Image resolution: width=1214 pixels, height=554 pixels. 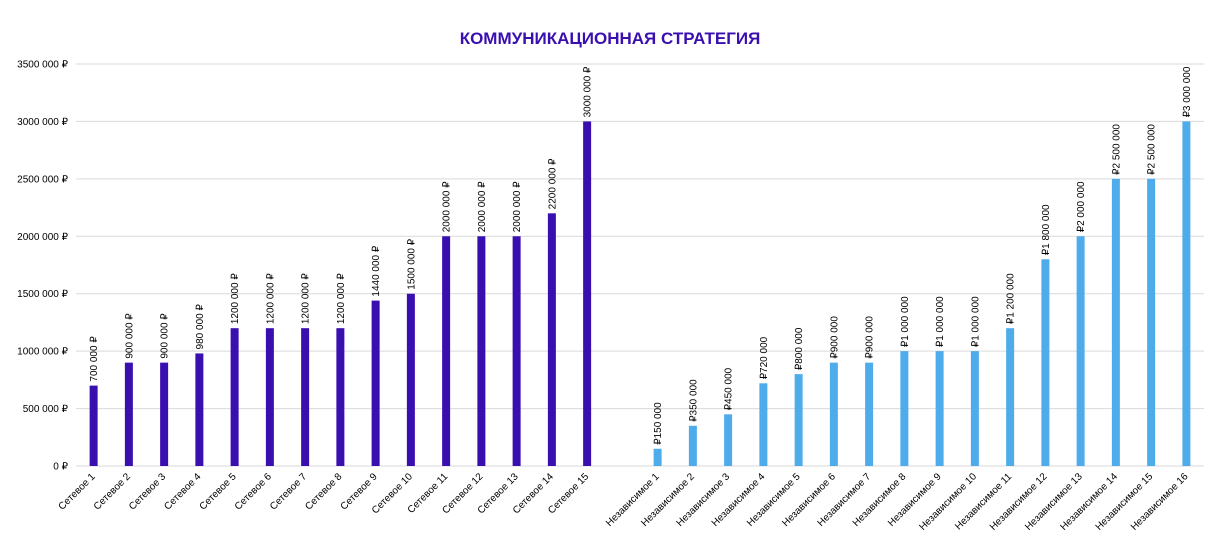 What do you see at coordinates (552, 183) in the screenshot?
I see `data-label: 2200 000 ₽` at bounding box center [552, 183].